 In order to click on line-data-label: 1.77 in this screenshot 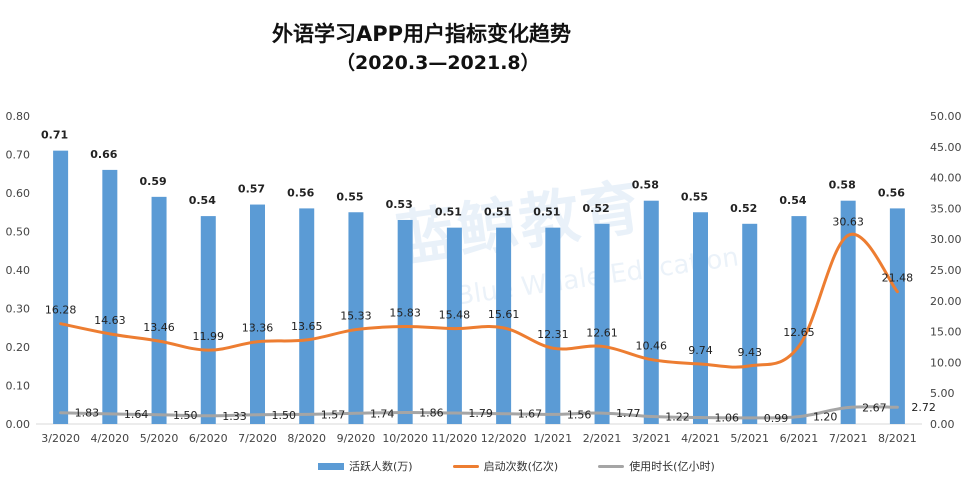, I will do `click(628, 413)`.